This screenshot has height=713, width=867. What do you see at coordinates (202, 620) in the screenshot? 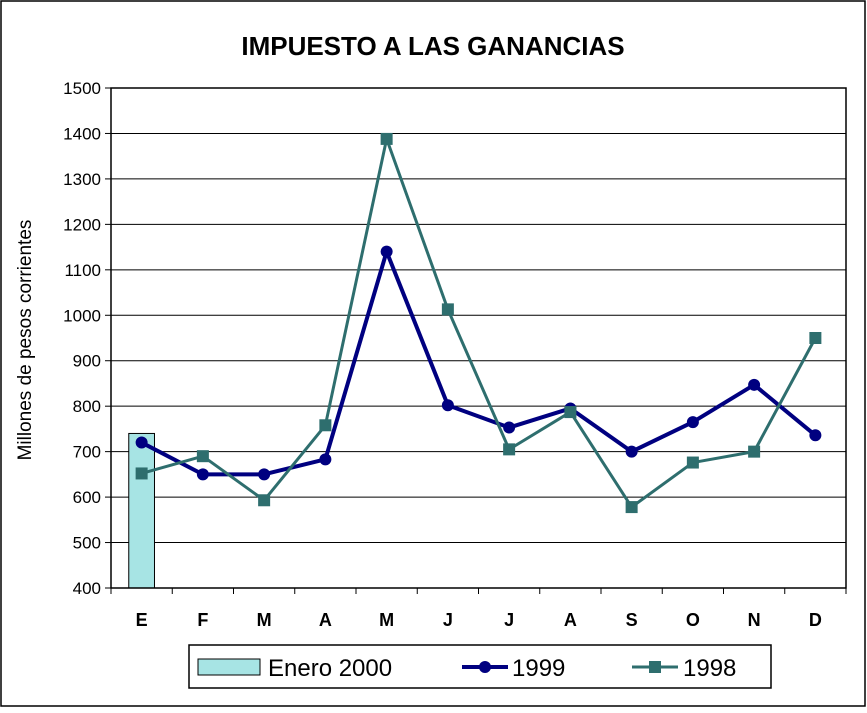
I see `x-tick-label: F` at bounding box center [202, 620].